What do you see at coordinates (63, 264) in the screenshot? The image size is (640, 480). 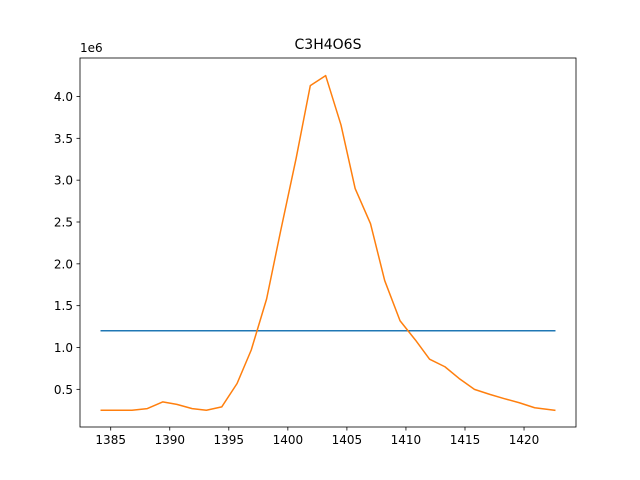 I see `y-tick-label: 2.0` at bounding box center [63, 264].